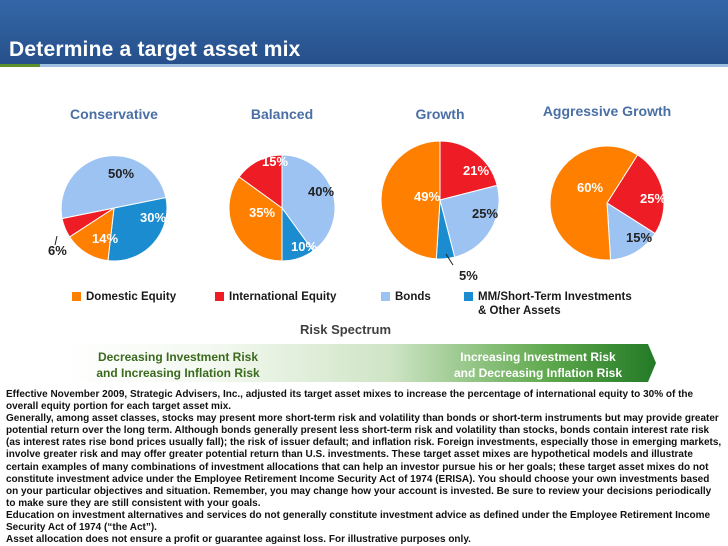 The width and height of the screenshot is (728, 546). What do you see at coordinates (282, 114) in the screenshot?
I see `chart-title-balanced: Balanced` at bounding box center [282, 114].